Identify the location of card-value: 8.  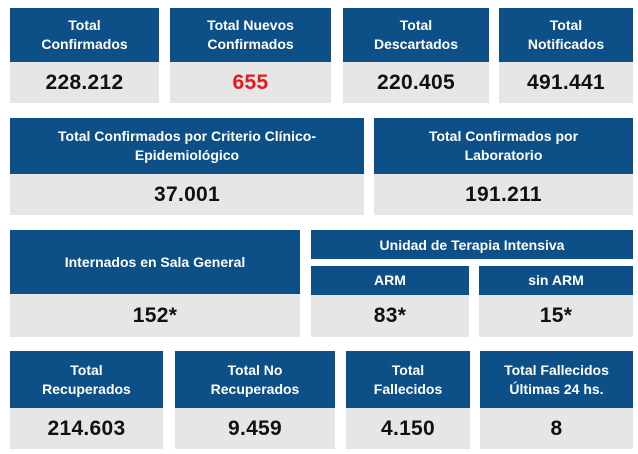
(556, 428).